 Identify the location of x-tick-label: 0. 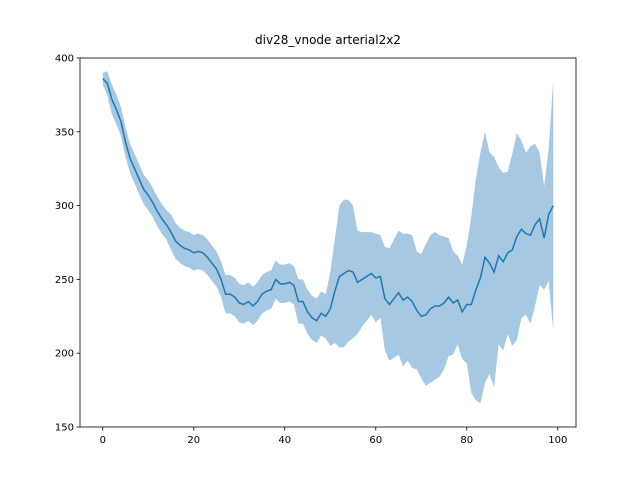
(103, 440).